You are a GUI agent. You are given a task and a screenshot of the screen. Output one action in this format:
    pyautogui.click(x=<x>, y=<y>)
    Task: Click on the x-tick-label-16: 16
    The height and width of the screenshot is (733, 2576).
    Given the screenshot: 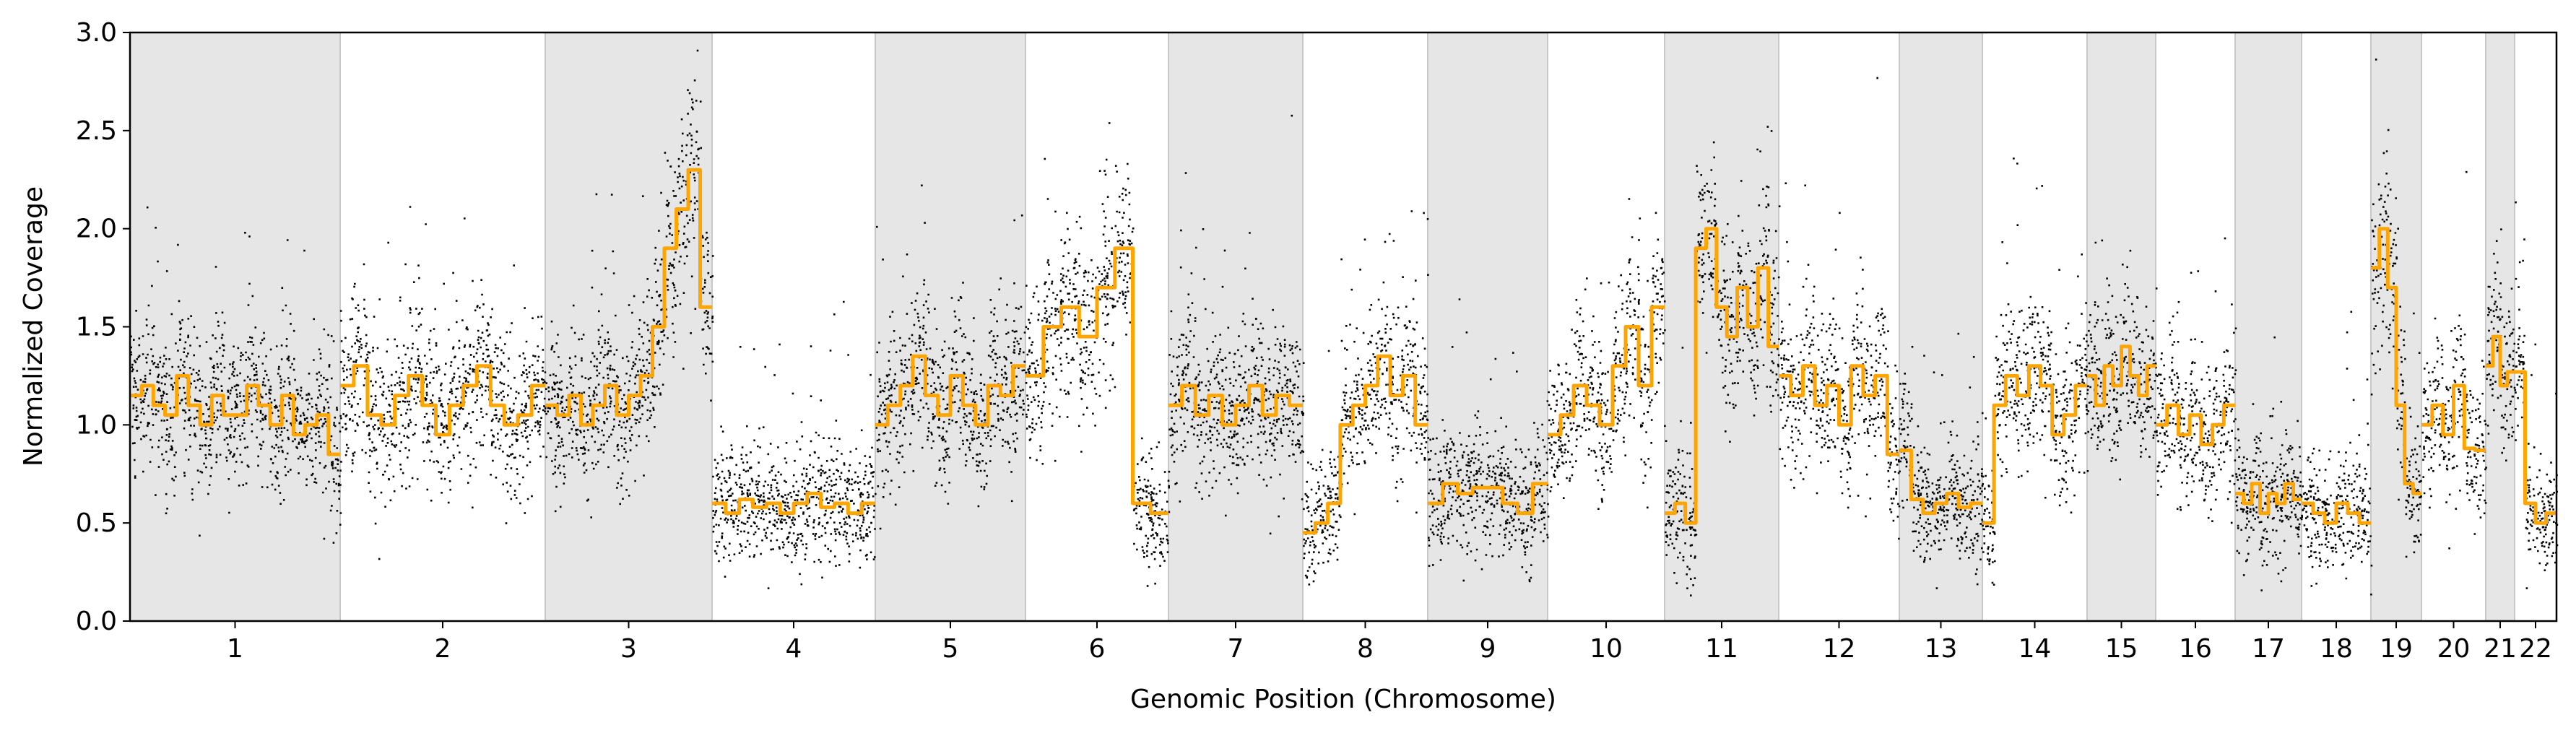 What is the action you would take?
    pyautogui.click(x=2195, y=649)
    